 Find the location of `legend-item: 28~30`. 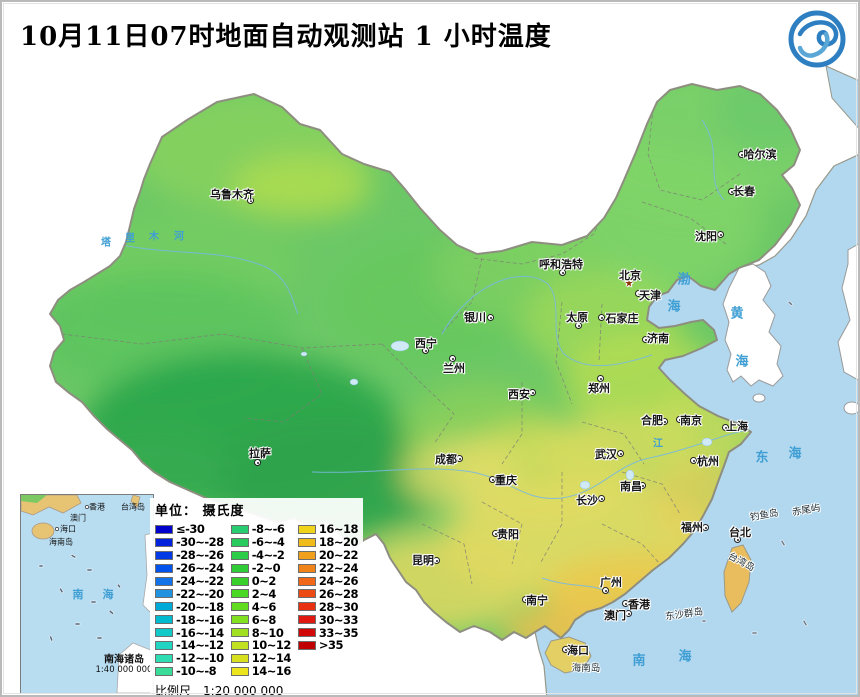

legend-item: 28~30 is located at coordinates (328, 607).